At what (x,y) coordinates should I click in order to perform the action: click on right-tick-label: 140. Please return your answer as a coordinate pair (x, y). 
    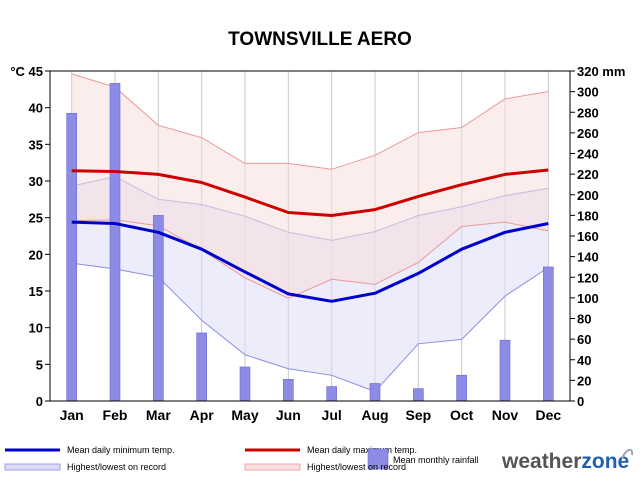
    Looking at the image, I should click on (588, 257).